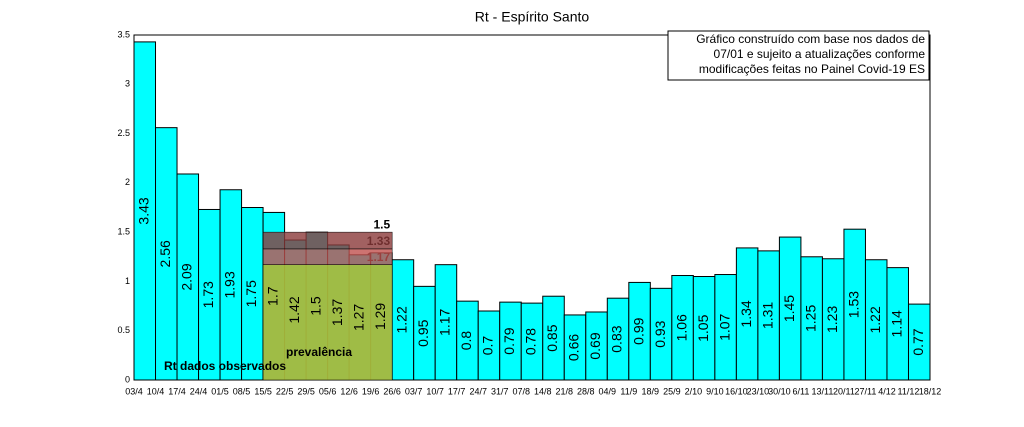 The width and height of the screenshot is (1024, 427). I want to click on value-label: 1.14, so click(896, 323).